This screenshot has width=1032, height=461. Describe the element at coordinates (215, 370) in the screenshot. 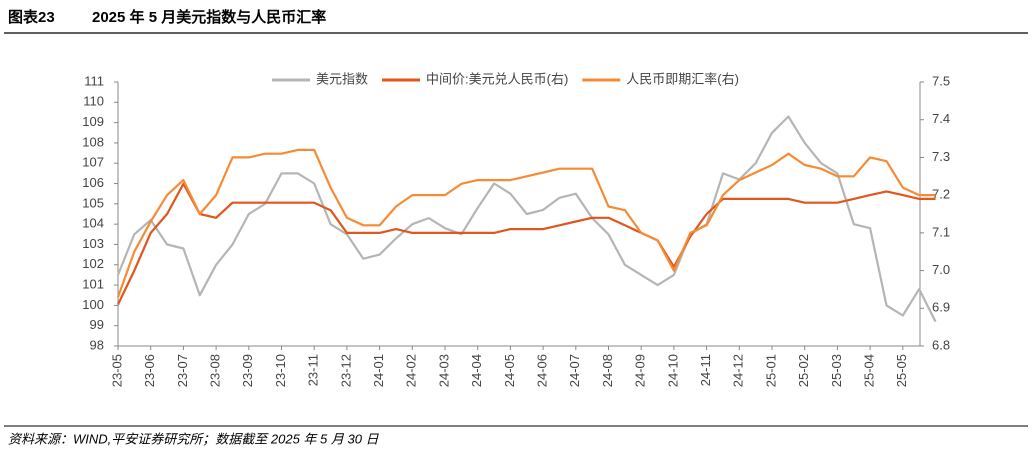

I see `x-tick-label: 23-08` at that location.